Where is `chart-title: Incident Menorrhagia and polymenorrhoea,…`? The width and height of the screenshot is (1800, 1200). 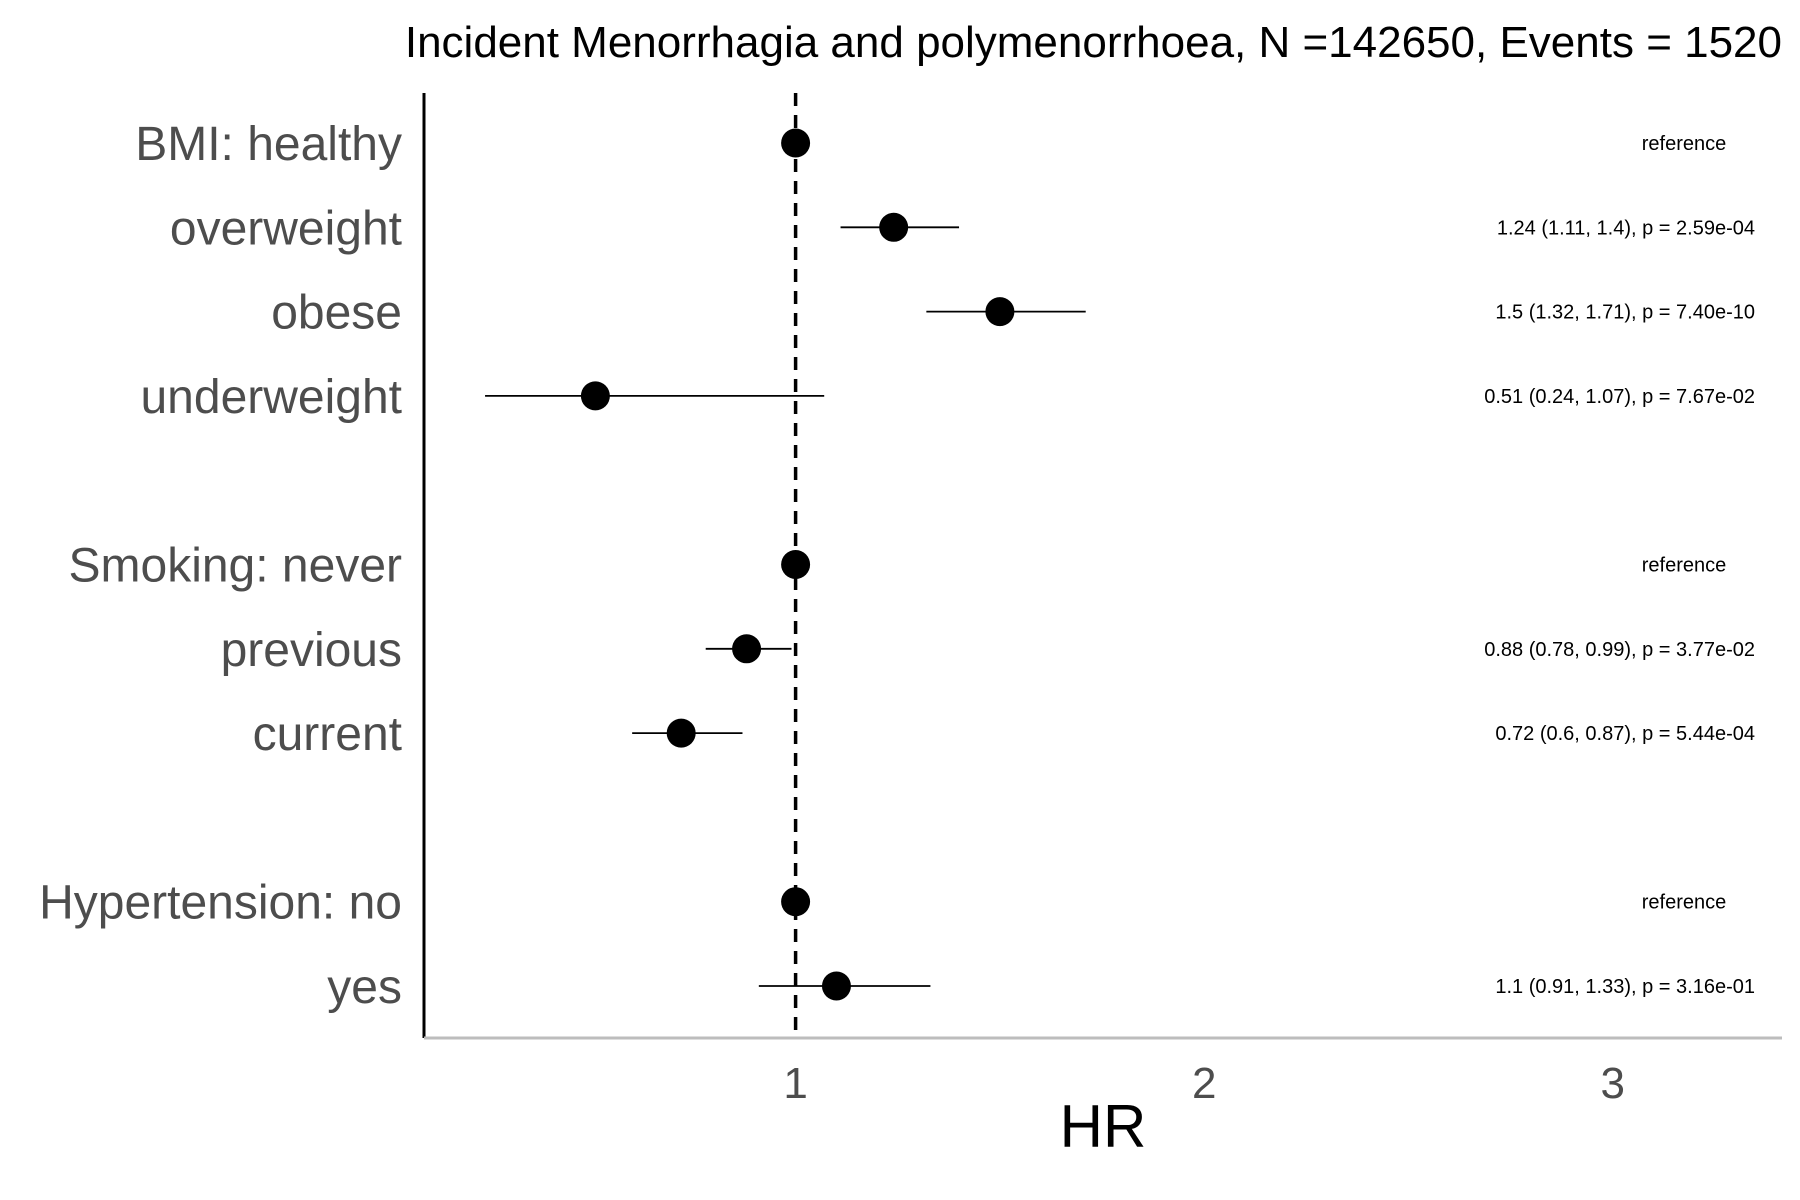 chart-title: Incident Menorrhagia and polymenorrhoea,… is located at coordinates (1093, 42).